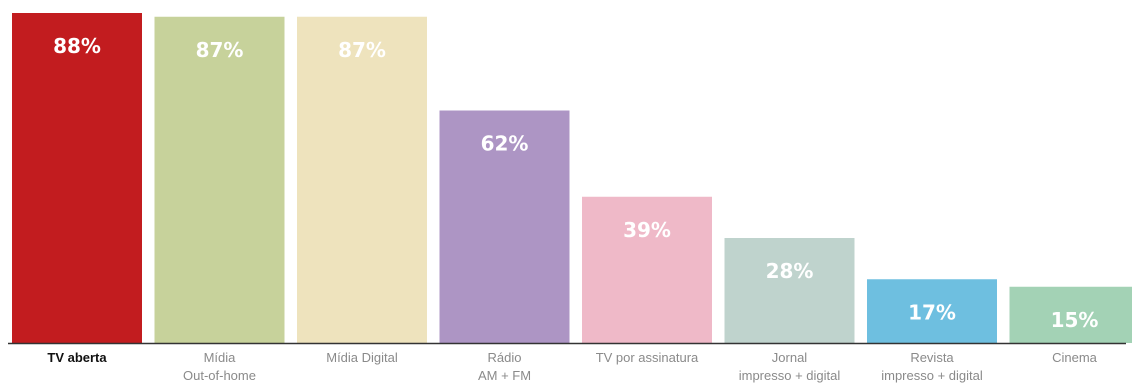 The width and height of the screenshot is (1132, 392). Describe the element at coordinates (647, 357) in the screenshot. I see `category-label-tv-por-assinatura: TV por assinatura` at that location.